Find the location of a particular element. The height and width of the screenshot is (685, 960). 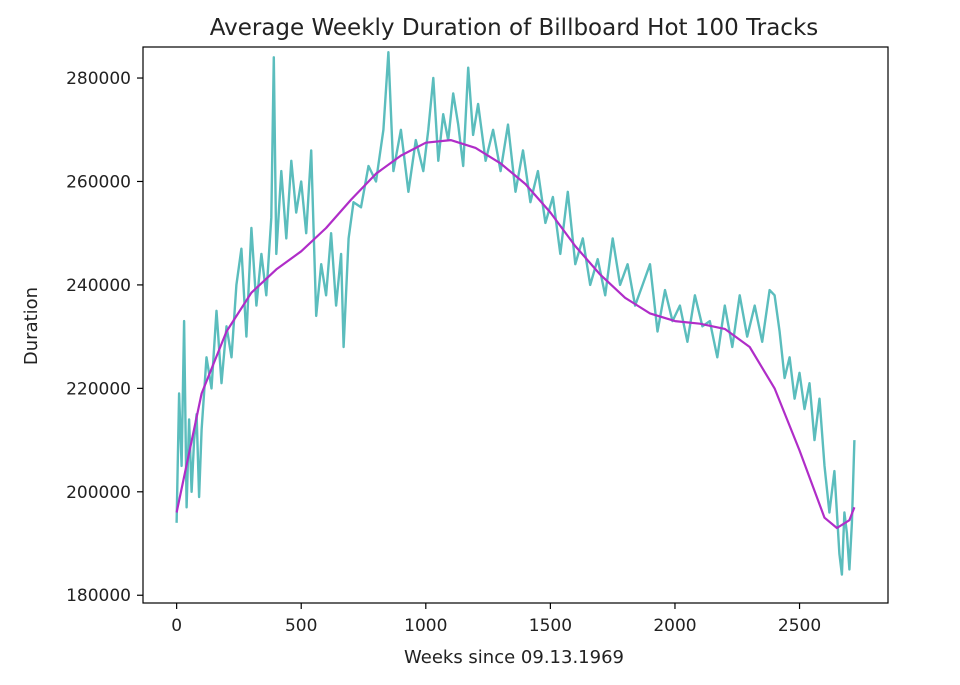

y-tick-label: 220000 is located at coordinates (98, 389).